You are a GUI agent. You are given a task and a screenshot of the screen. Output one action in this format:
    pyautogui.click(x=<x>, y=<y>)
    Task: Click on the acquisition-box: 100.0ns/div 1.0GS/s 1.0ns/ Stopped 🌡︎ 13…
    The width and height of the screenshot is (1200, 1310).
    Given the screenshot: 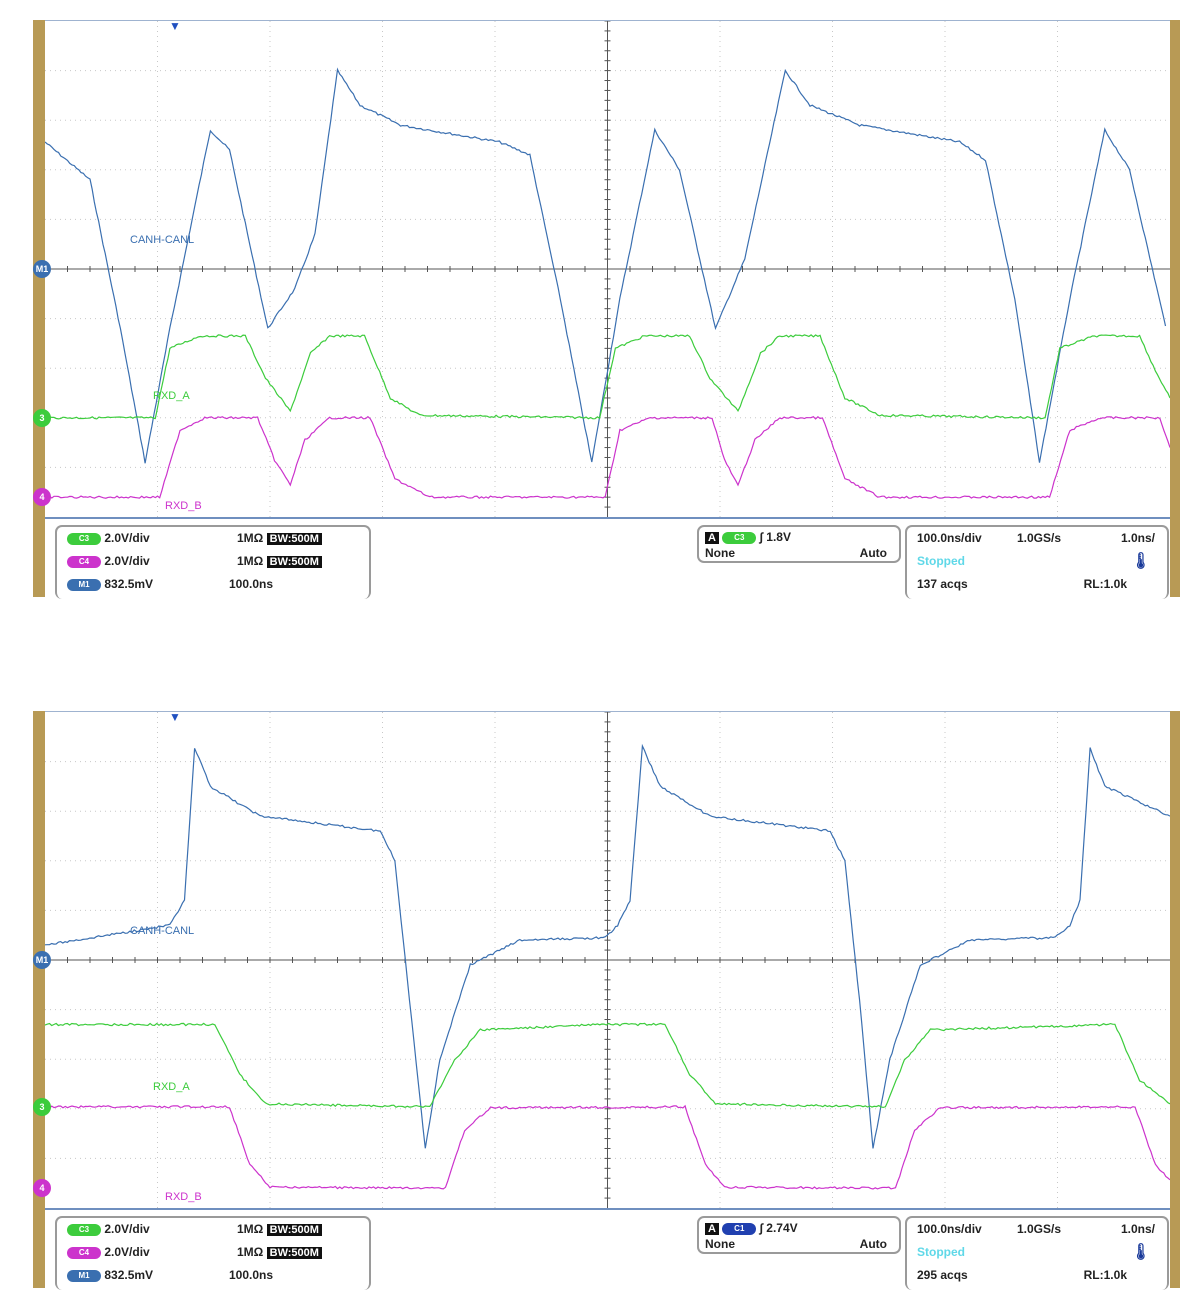 What is the action you would take?
    pyautogui.click(x=1037, y=562)
    